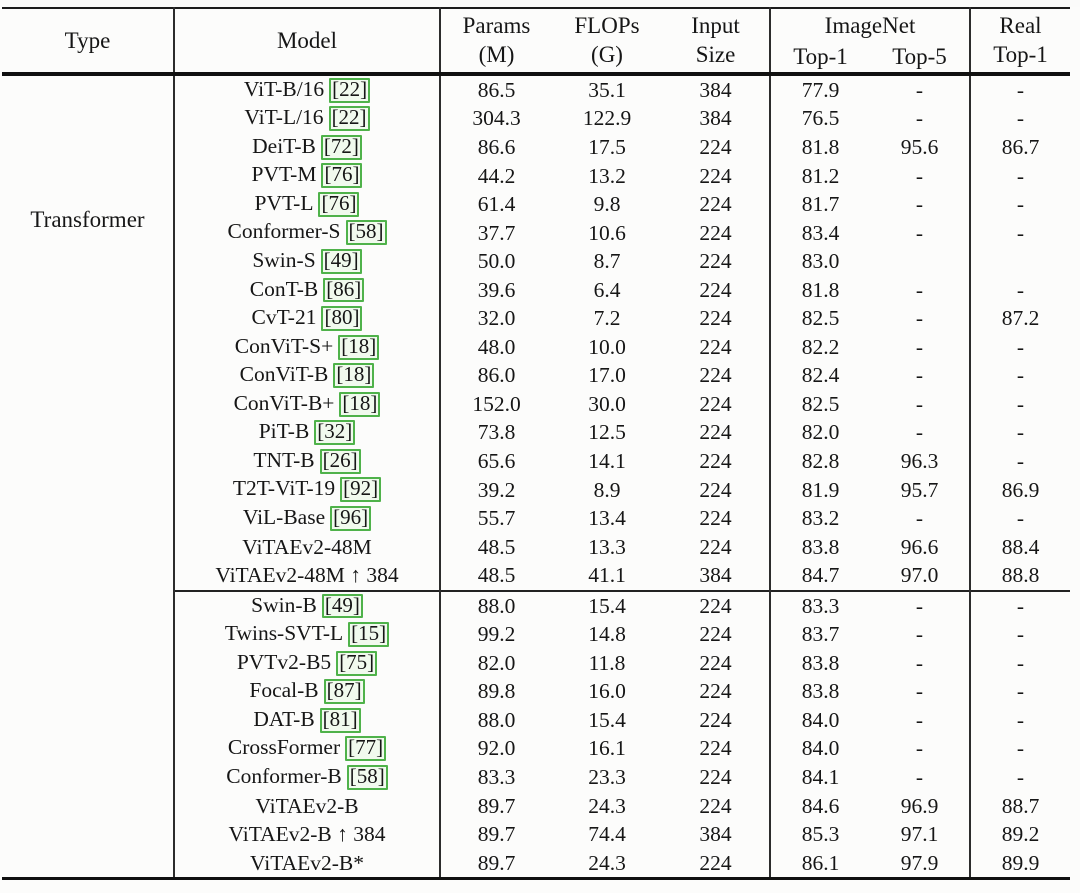 The image size is (1080, 893). I want to click on citation-link: [72], so click(341, 147).